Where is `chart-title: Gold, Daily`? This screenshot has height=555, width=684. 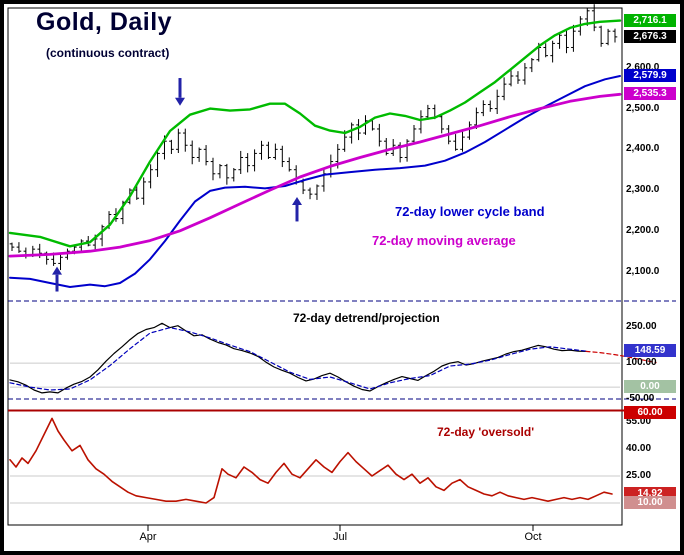
chart-title: Gold, Daily is located at coordinates (104, 22).